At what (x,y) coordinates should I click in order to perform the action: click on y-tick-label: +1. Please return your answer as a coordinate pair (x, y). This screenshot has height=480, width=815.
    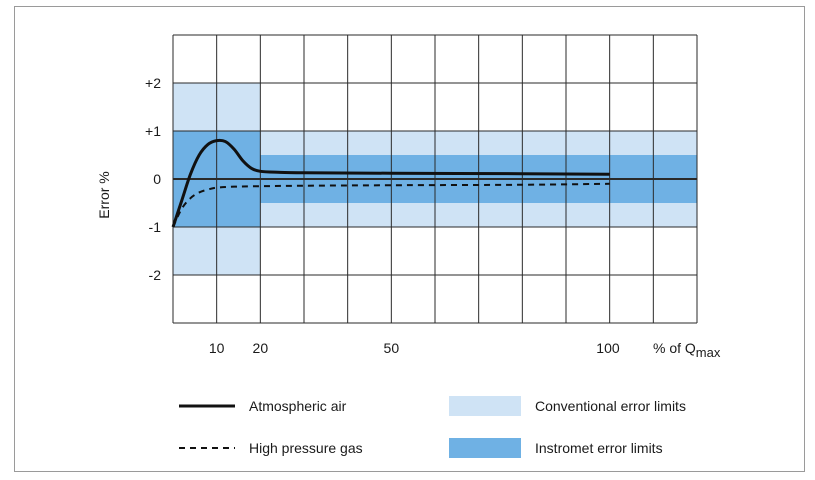
    Looking at the image, I should click on (153, 131).